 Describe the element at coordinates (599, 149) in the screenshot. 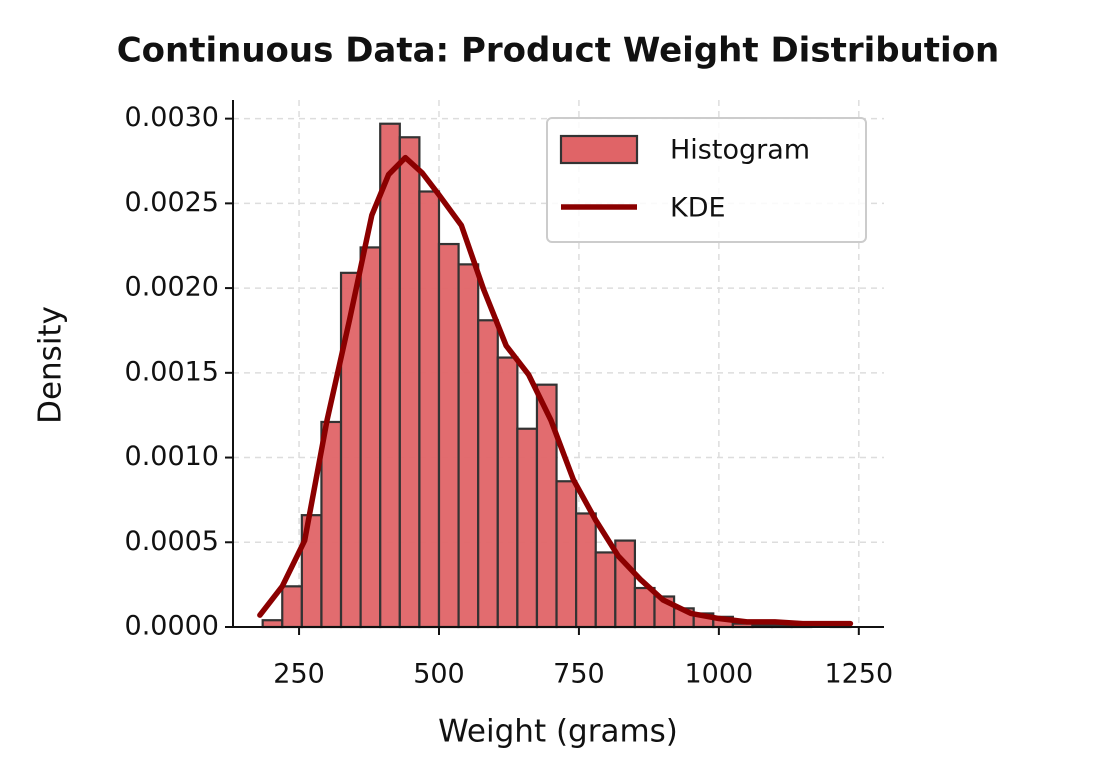

I see `legend-patch` at that location.